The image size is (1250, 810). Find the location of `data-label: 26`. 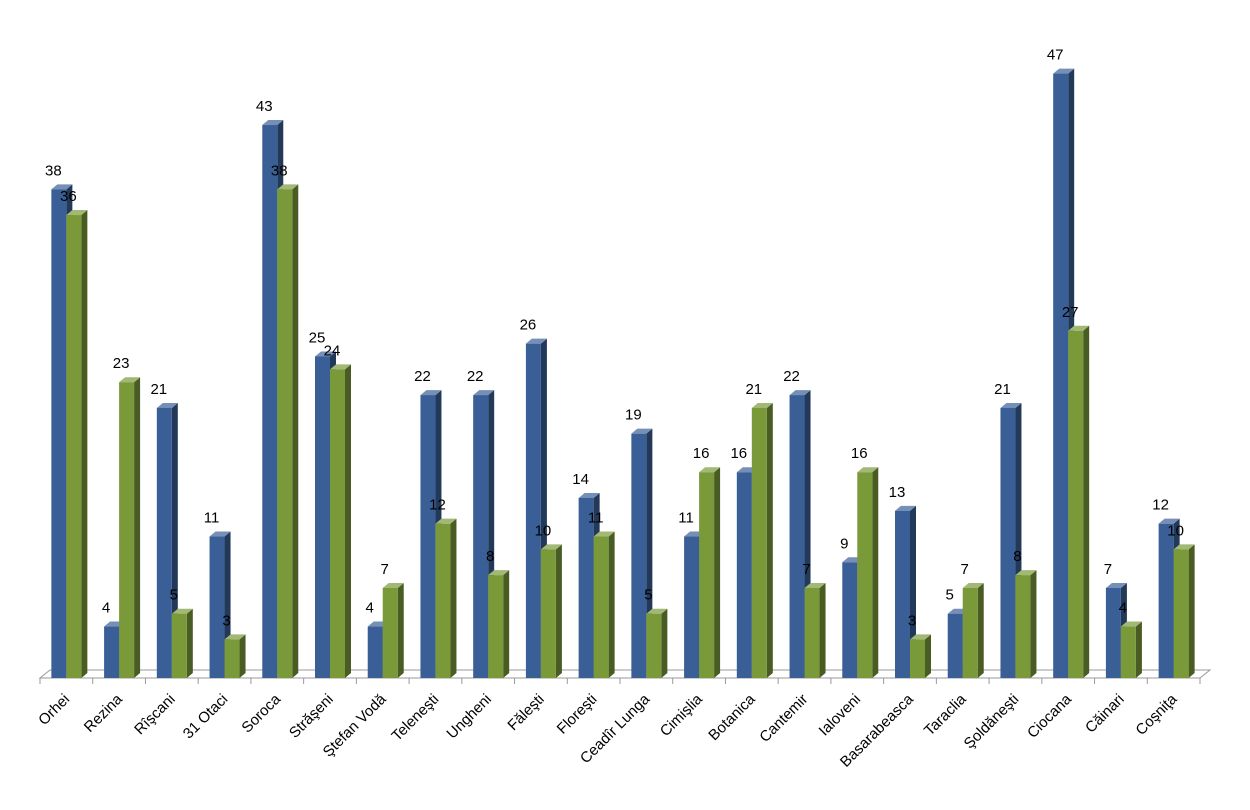

data-label: 26 is located at coordinates (528, 325).